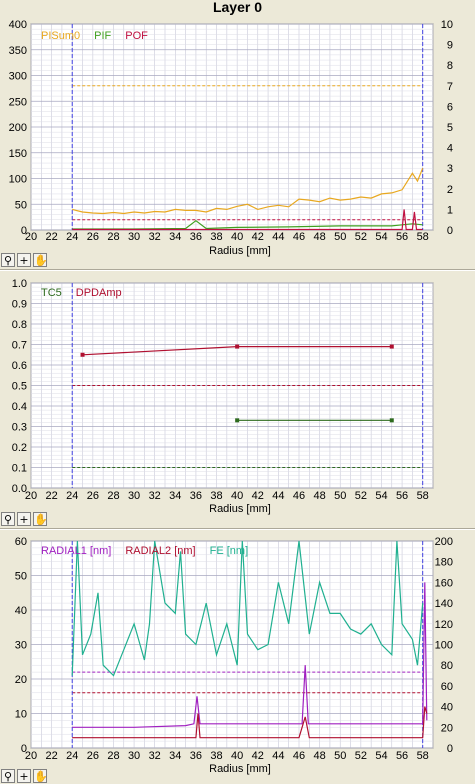 This screenshot has width=475, height=784. I want to click on chart-1-toolbar: ⚲ + ✋, so click(31, 260).